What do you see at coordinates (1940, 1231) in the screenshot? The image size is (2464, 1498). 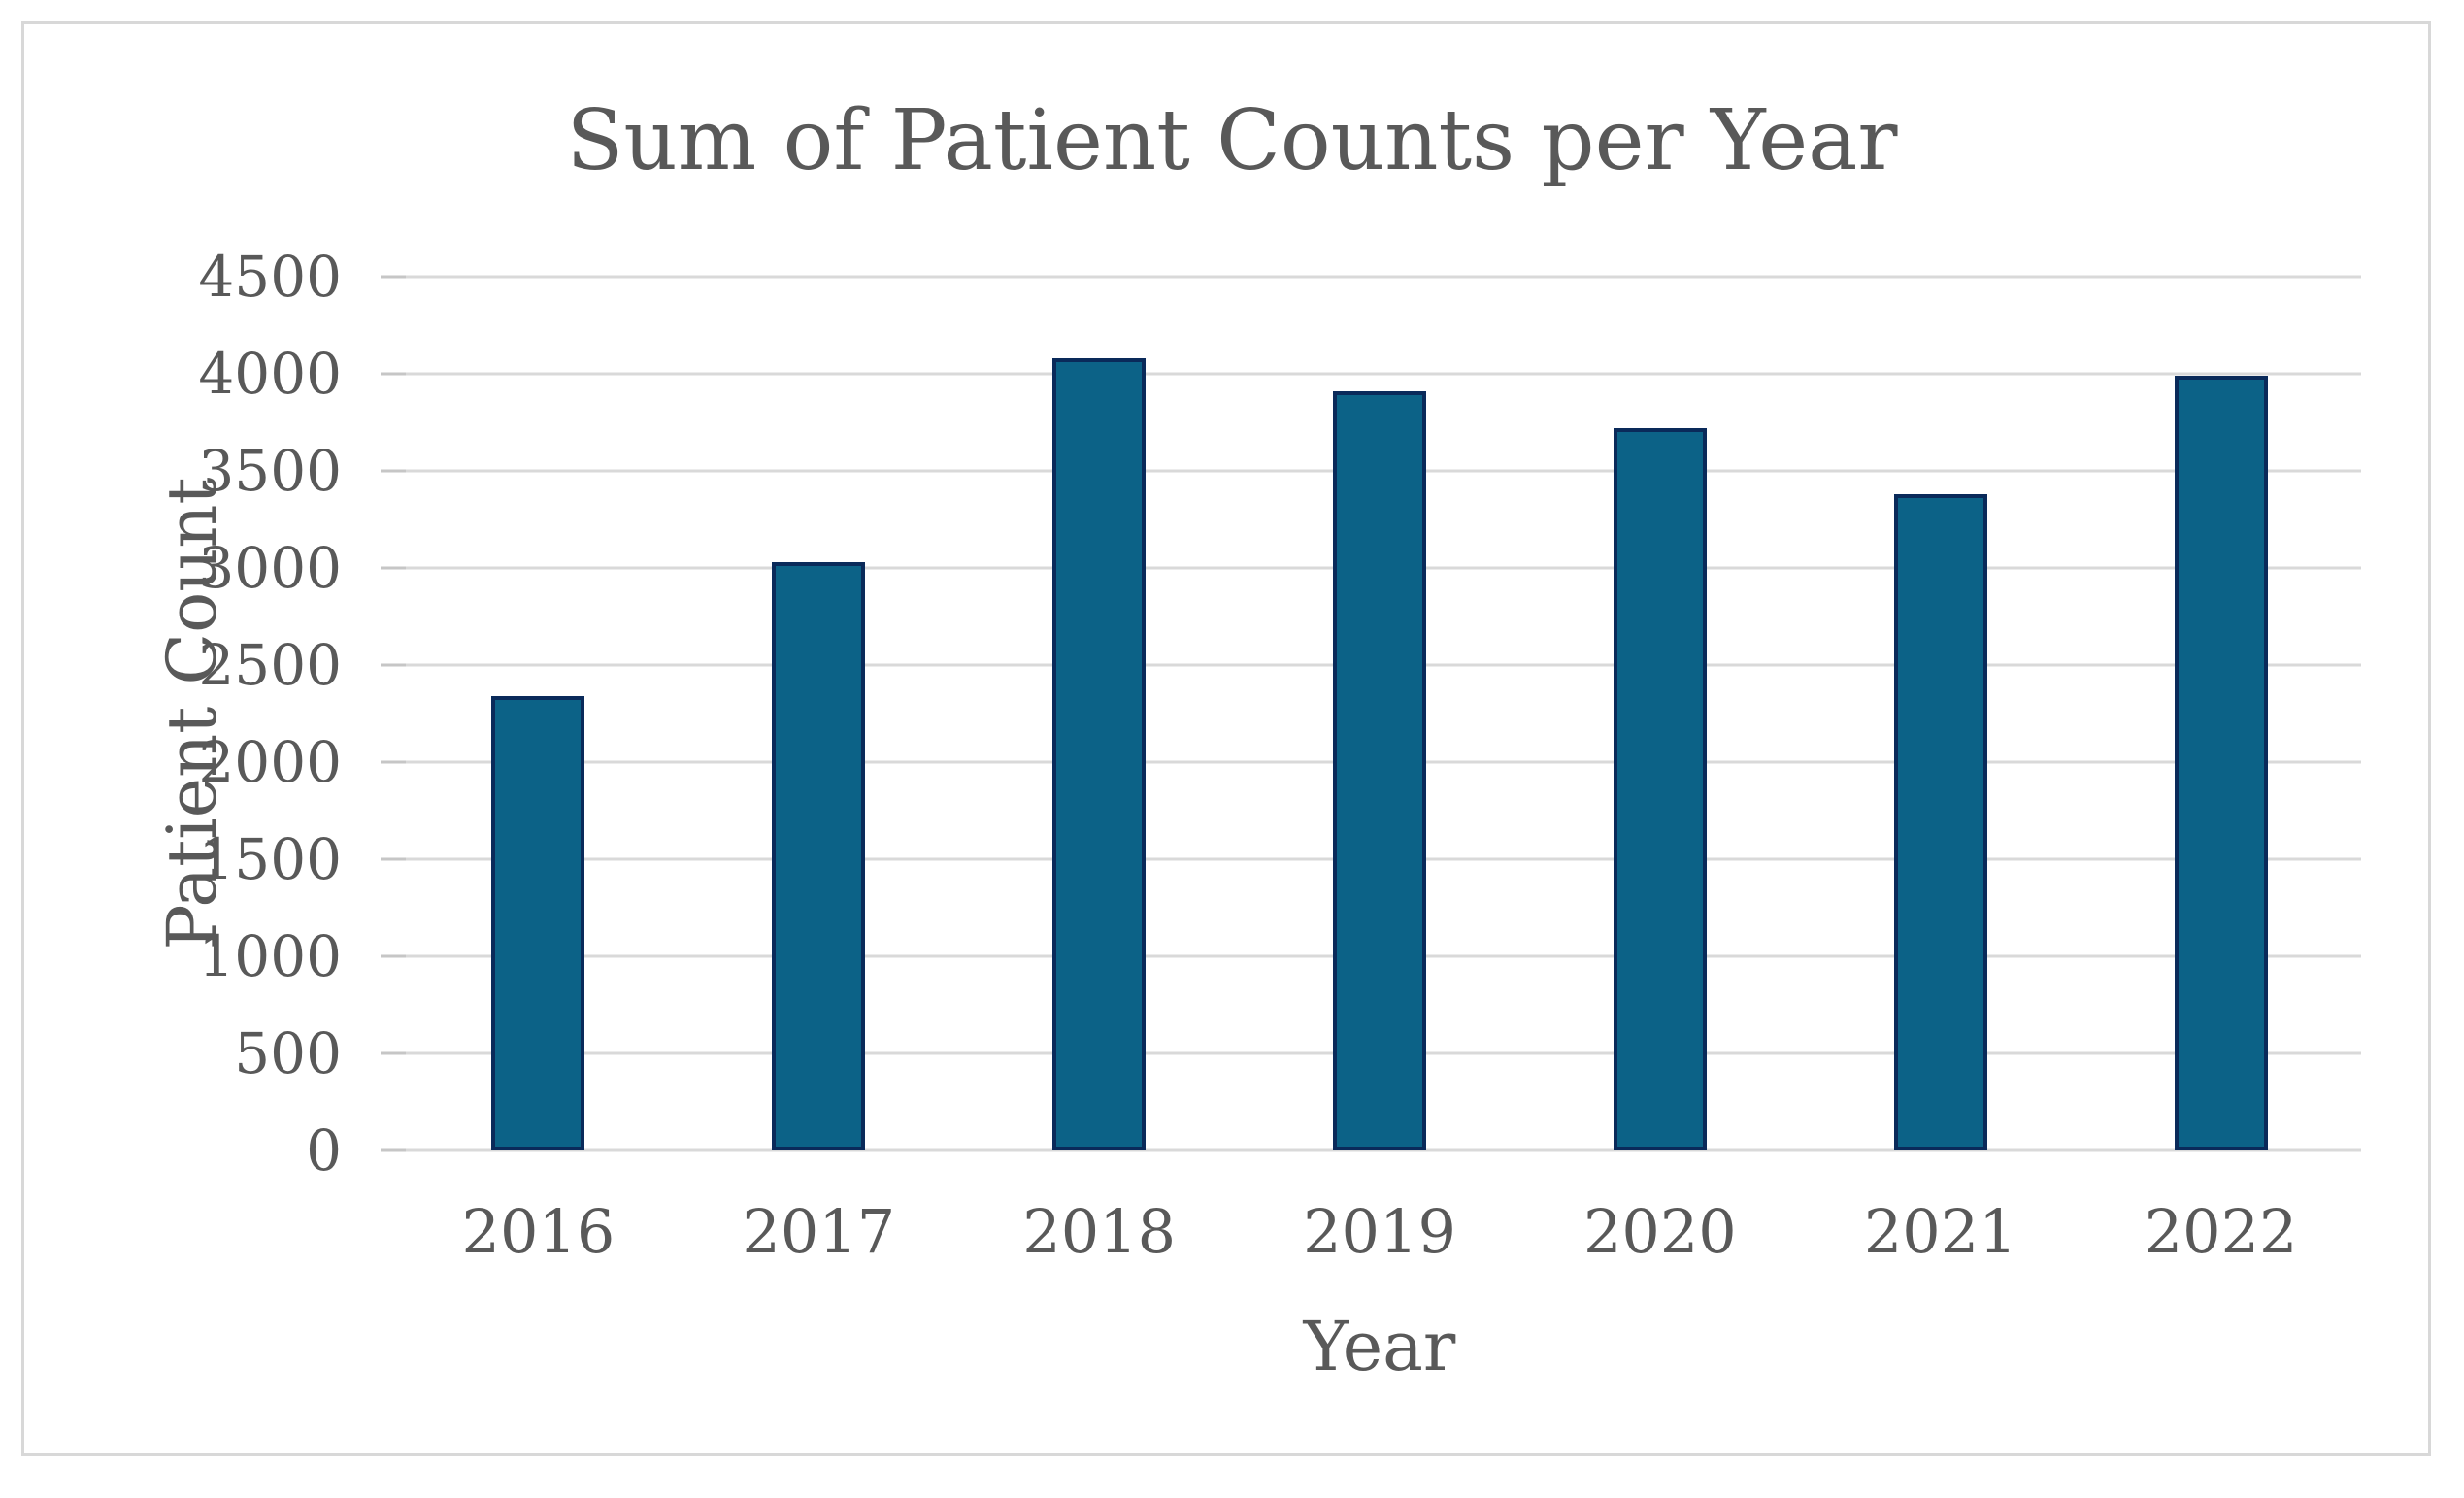 I see `x-tick-label-2021: 2021` at bounding box center [1940, 1231].